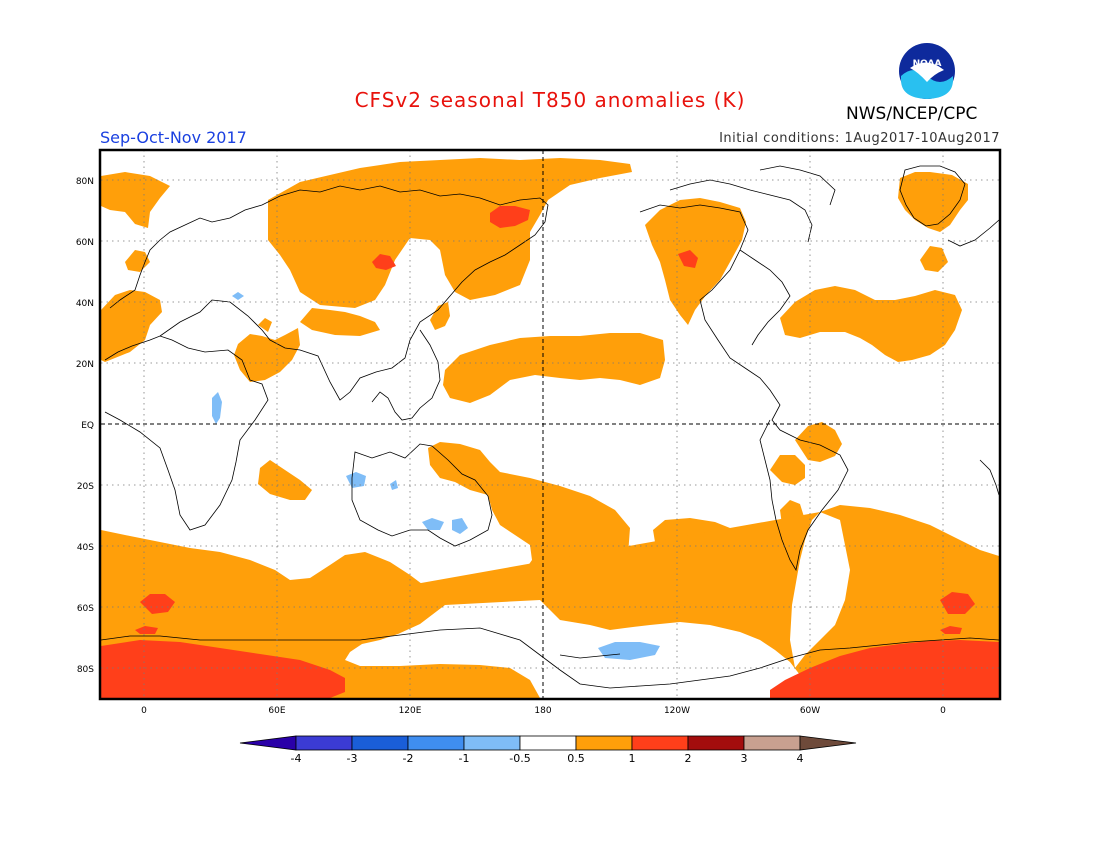 The image size is (1100, 850). Describe the element at coordinates (410, 711) in the screenshot. I see `lon-label: 120E` at that location.